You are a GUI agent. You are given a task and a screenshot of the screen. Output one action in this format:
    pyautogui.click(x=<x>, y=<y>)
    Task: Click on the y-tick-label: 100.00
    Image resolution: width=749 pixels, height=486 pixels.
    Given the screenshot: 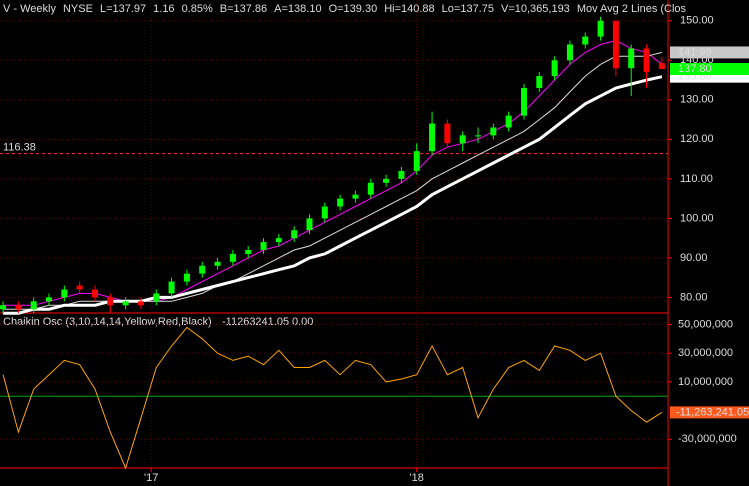 What is the action you would take?
    pyautogui.click(x=697, y=218)
    